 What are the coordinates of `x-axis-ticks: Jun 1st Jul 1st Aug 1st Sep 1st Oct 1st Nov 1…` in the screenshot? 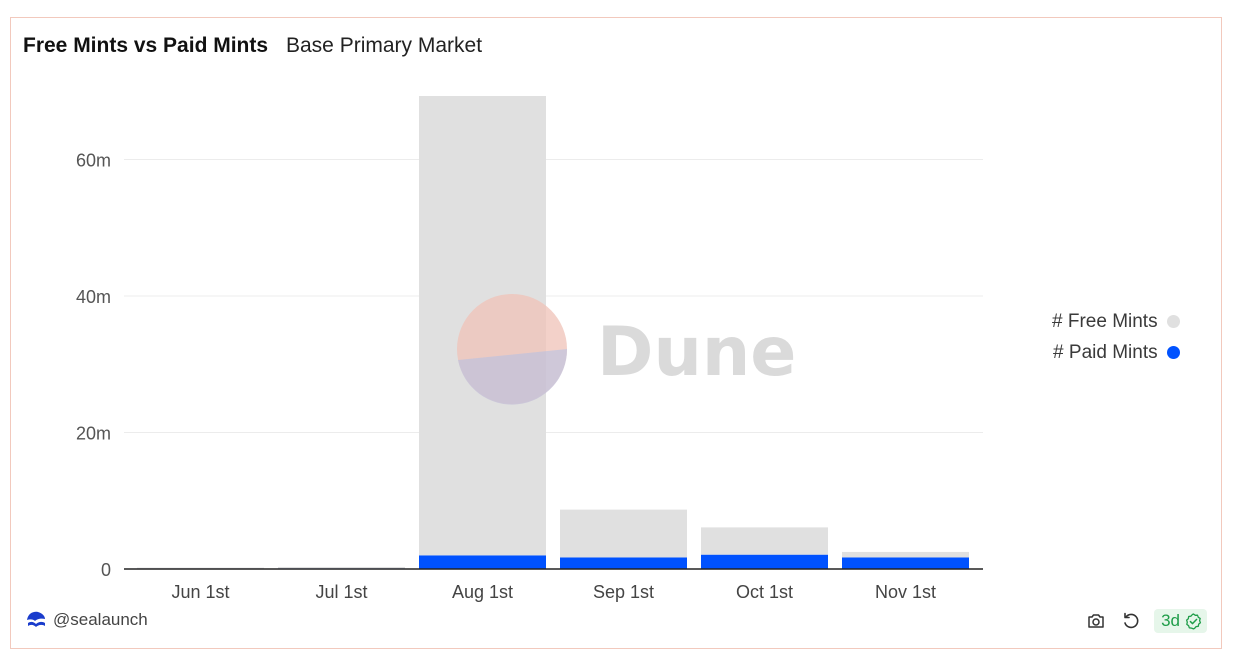 It's located at (553, 592).